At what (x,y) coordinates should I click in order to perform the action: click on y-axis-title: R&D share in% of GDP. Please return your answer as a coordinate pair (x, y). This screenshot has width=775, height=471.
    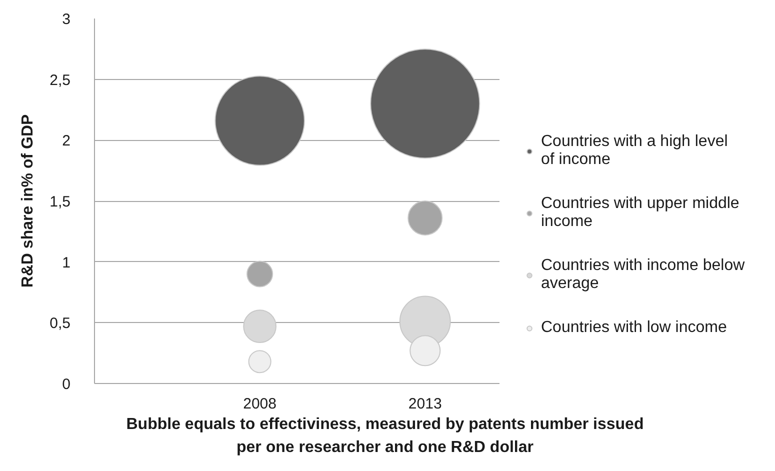
    Looking at the image, I should click on (28, 201).